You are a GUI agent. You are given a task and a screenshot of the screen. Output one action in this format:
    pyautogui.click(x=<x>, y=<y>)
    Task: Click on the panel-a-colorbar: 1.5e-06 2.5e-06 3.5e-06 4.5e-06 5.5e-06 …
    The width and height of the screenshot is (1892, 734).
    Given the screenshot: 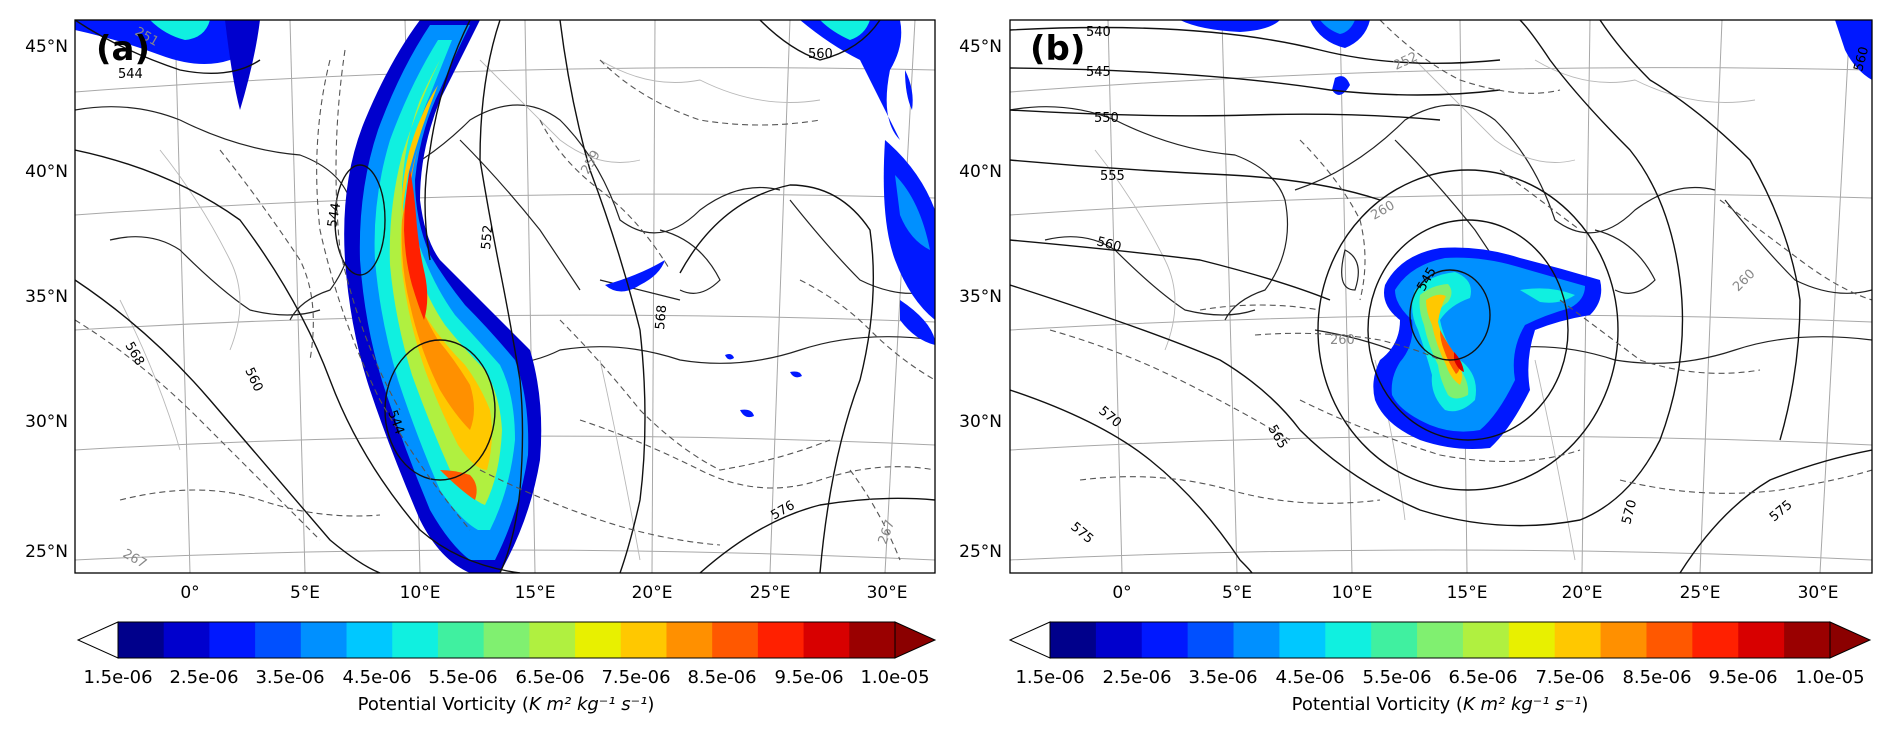 What is the action you would take?
    pyautogui.click(x=506, y=668)
    